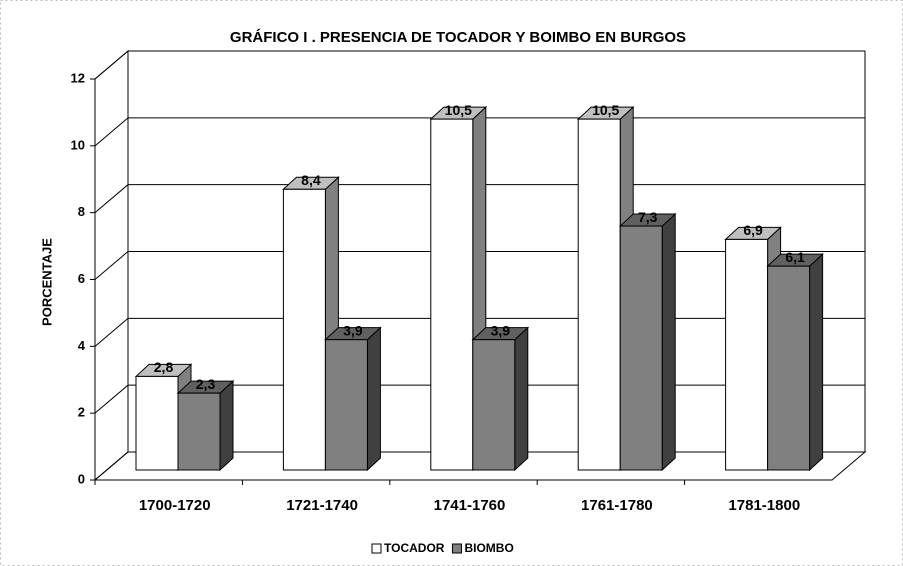  Describe the element at coordinates (795, 257) in the screenshot. I see `data-label: 6,1` at that location.